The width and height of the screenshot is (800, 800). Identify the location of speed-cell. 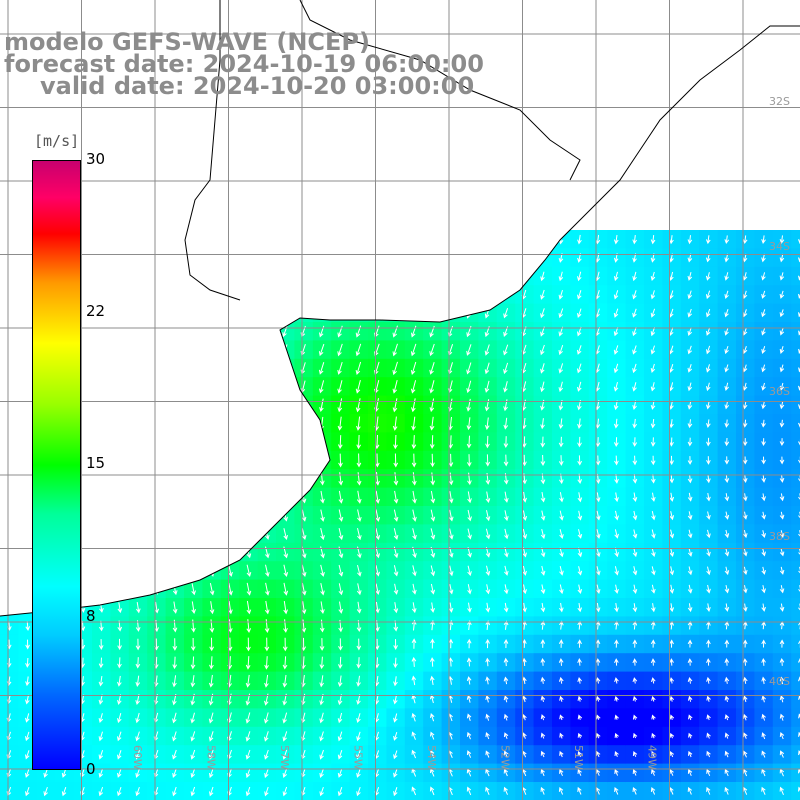
(795, 442).